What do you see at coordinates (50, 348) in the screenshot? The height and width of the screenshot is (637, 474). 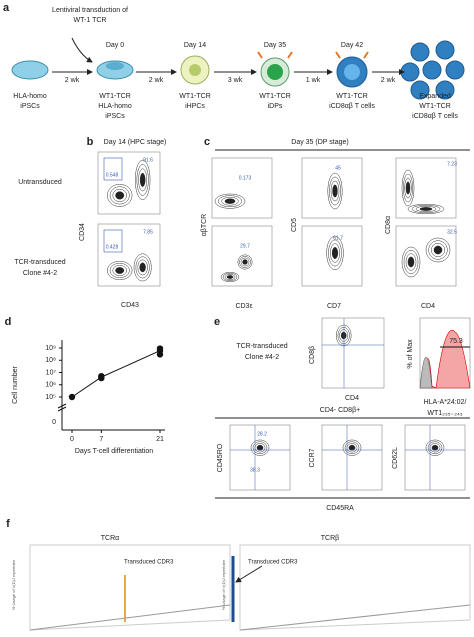 I see `y-tick-label: 10⁹` at bounding box center [50, 348].